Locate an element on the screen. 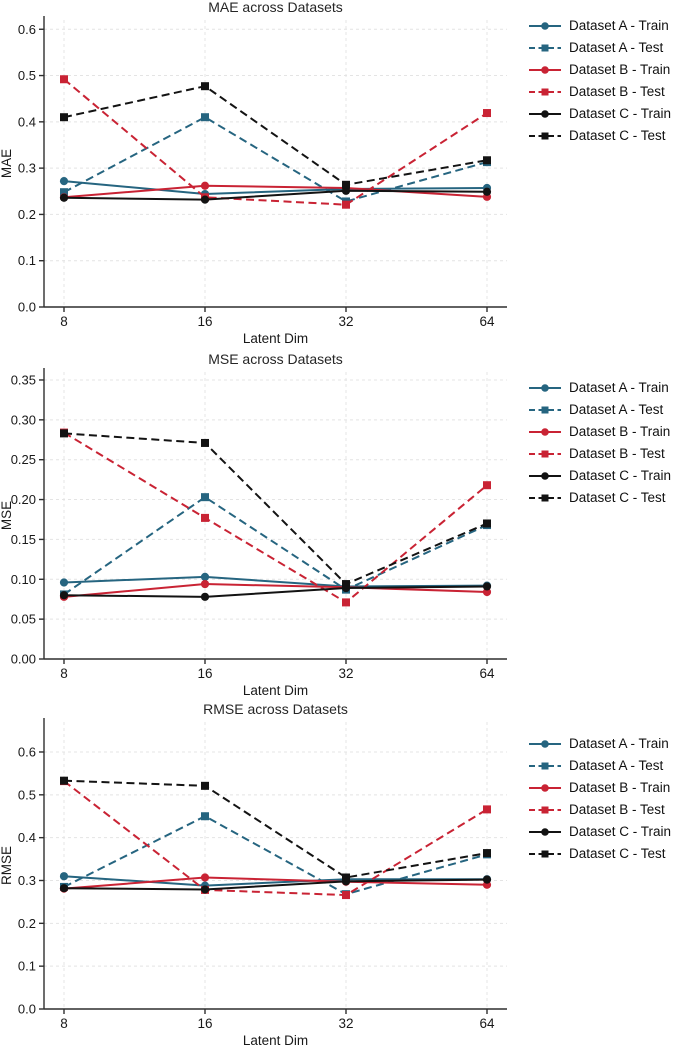 The width and height of the screenshot is (685, 1052). x-tick-label: 8 is located at coordinates (64, 1023).